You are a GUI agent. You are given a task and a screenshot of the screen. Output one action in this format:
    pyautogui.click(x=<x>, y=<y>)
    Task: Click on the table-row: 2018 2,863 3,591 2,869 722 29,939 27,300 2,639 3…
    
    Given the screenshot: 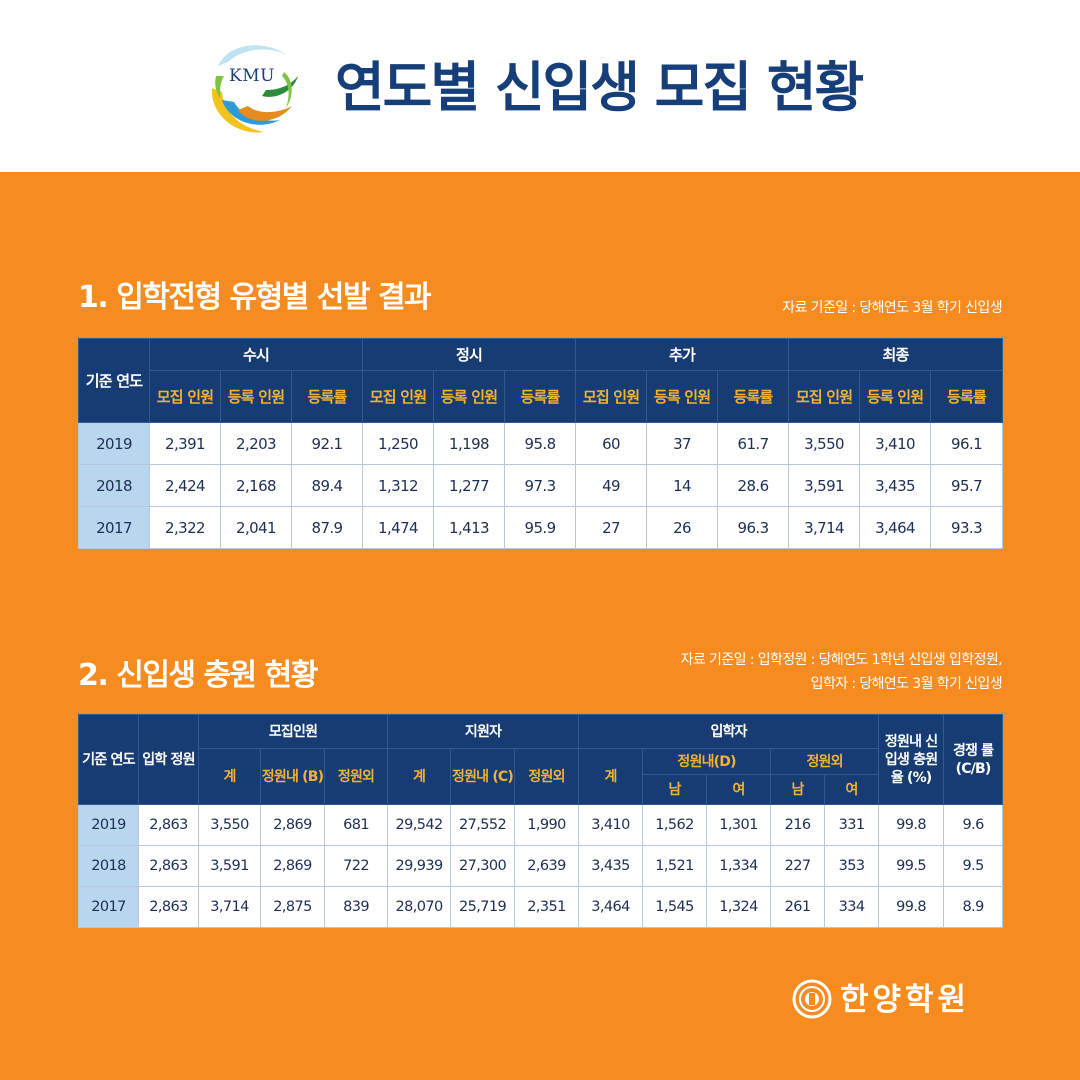 What is the action you would take?
    pyautogui.click(x=541, y=866)
    